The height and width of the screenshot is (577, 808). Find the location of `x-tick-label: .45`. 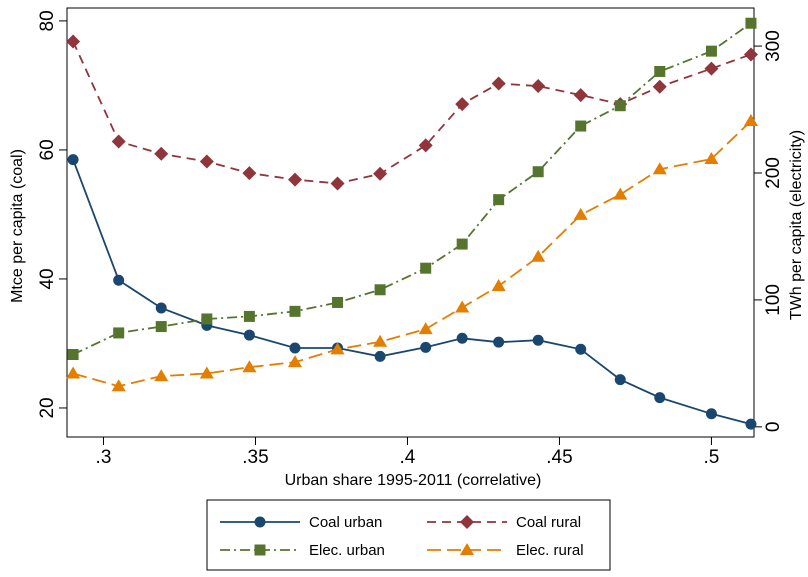

x-tick-label: .45 is located at coordinates (559, 457).